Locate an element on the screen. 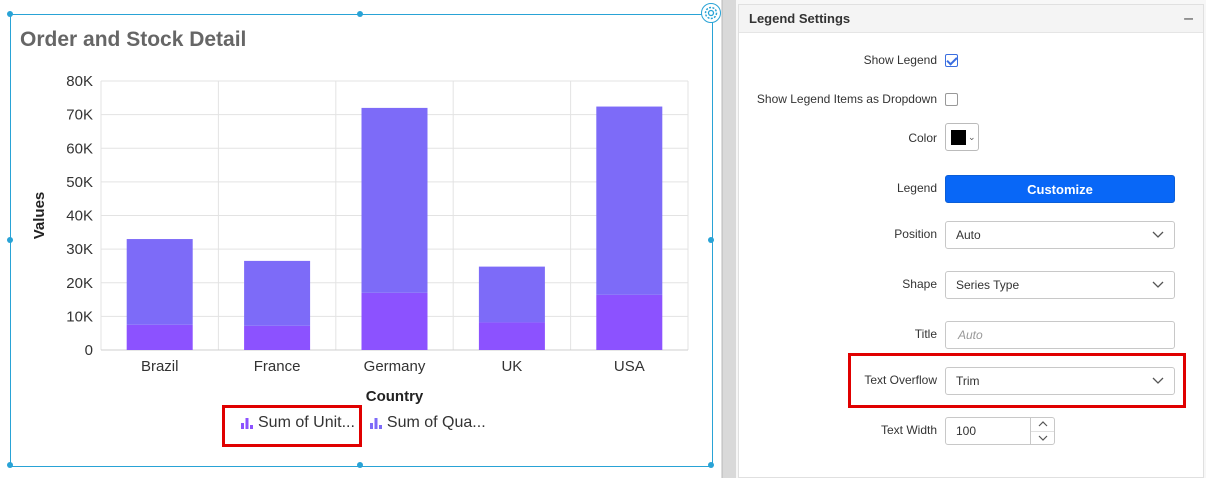  text-overflow-label: Text Overflow is located at coordinates (900, 380).